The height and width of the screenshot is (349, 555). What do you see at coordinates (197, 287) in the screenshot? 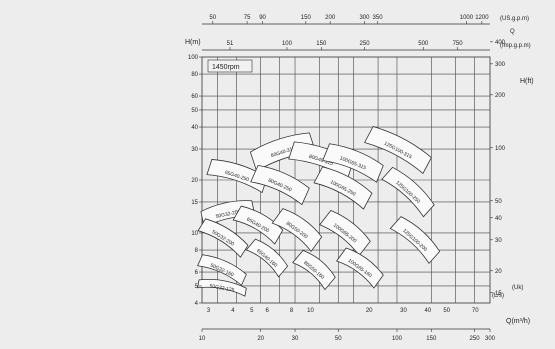
I see `left-axis-tick-label: 5` at bounding box center [197, 287].